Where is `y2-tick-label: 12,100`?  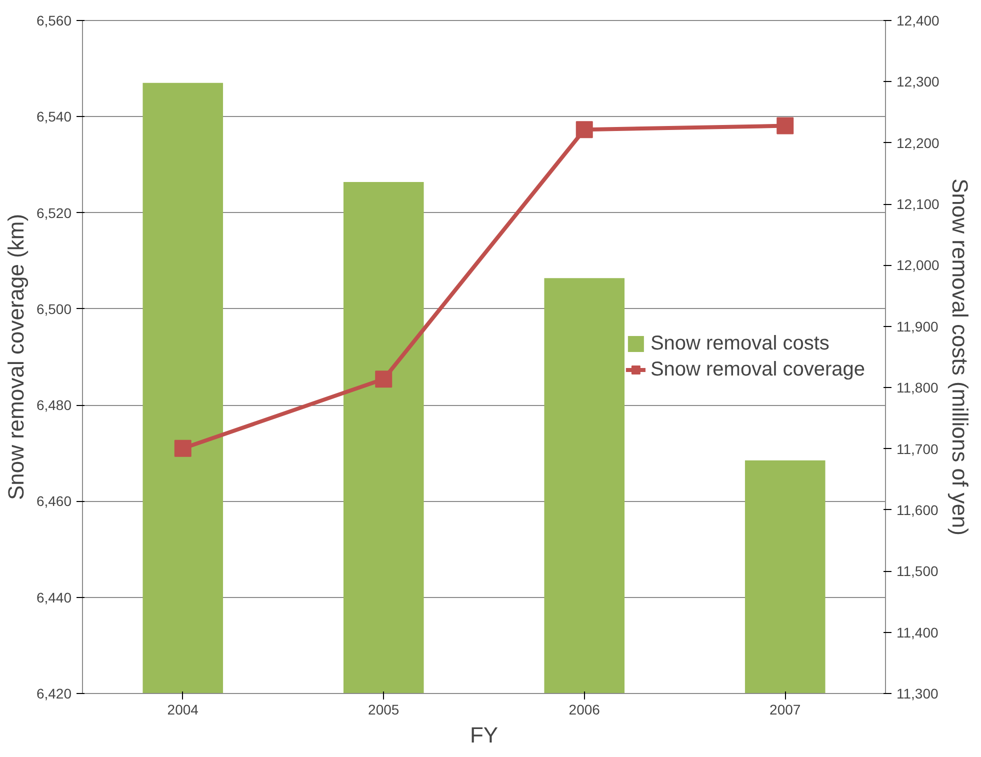
y2-tick-label: 12,100 is located at coordinates (918, 204).